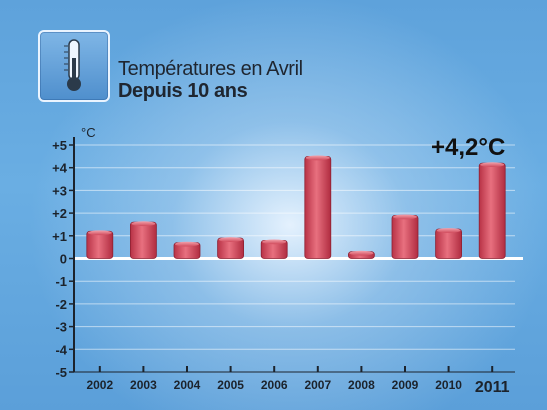 The width and height of the screenshot is (547, 410). I want to click on x-tick-label: 2008, so click(361, 385).